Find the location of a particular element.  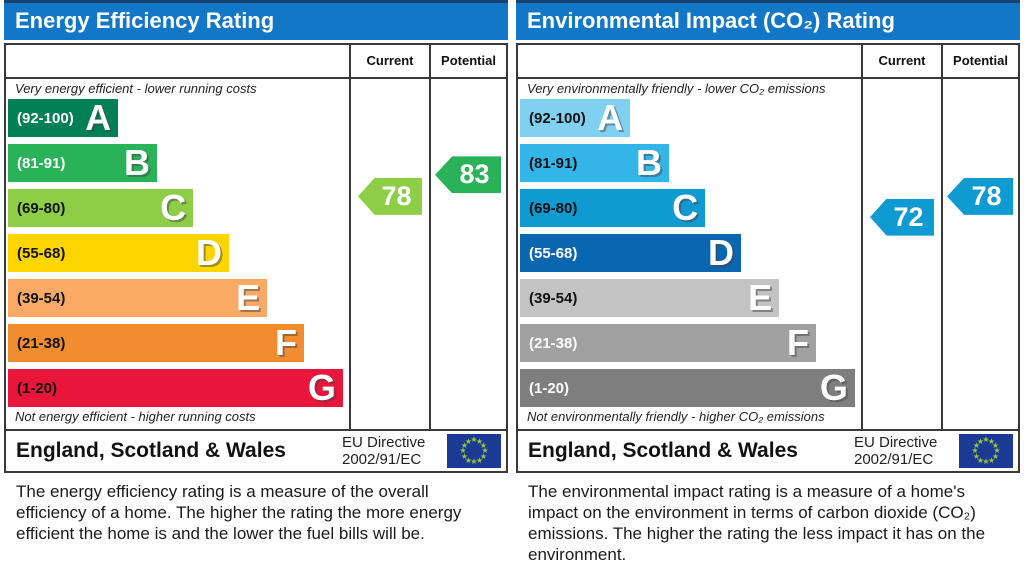

eu-directive-line1: EU Directive is located at coordinates (384, 442).